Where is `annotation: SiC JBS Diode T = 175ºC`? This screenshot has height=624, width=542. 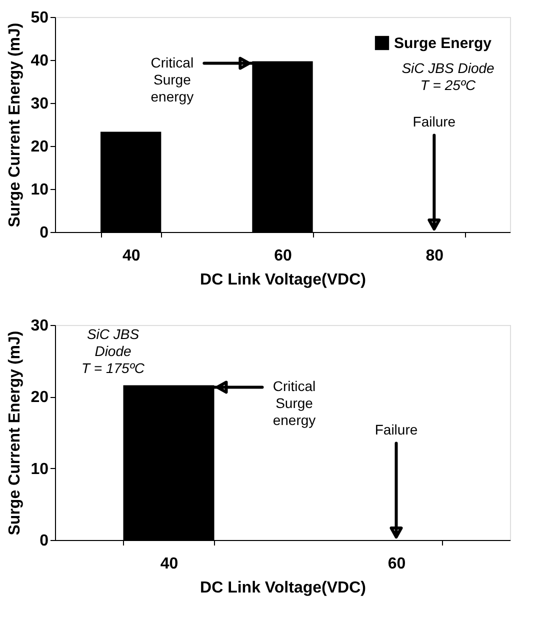
annotation: SiC JBS Diode T = 175ºC is located at coordinates (113, 351).